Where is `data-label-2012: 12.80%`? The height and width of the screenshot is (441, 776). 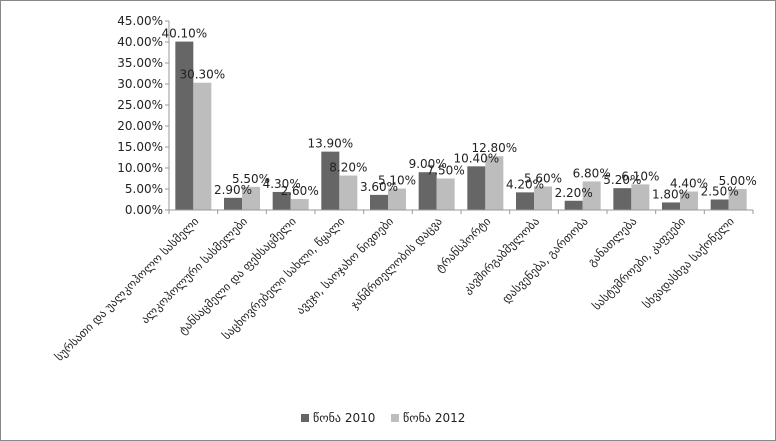 data-label-2012: 12.80% is located at coordinates (494, 148).